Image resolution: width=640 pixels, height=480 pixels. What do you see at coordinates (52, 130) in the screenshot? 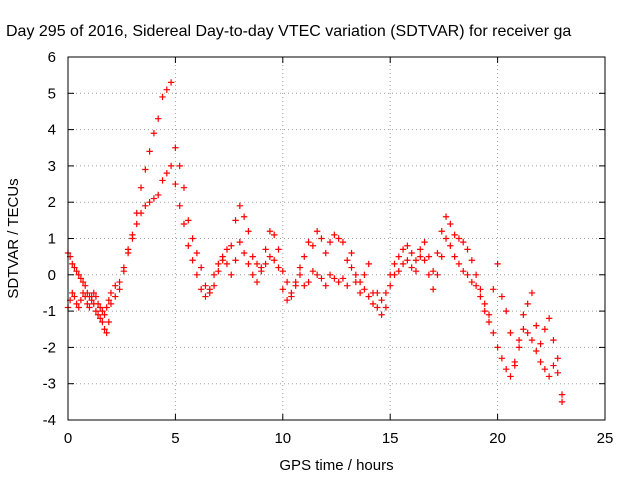
I see `y-tick-label: 4` at bounding box center [52, 130].